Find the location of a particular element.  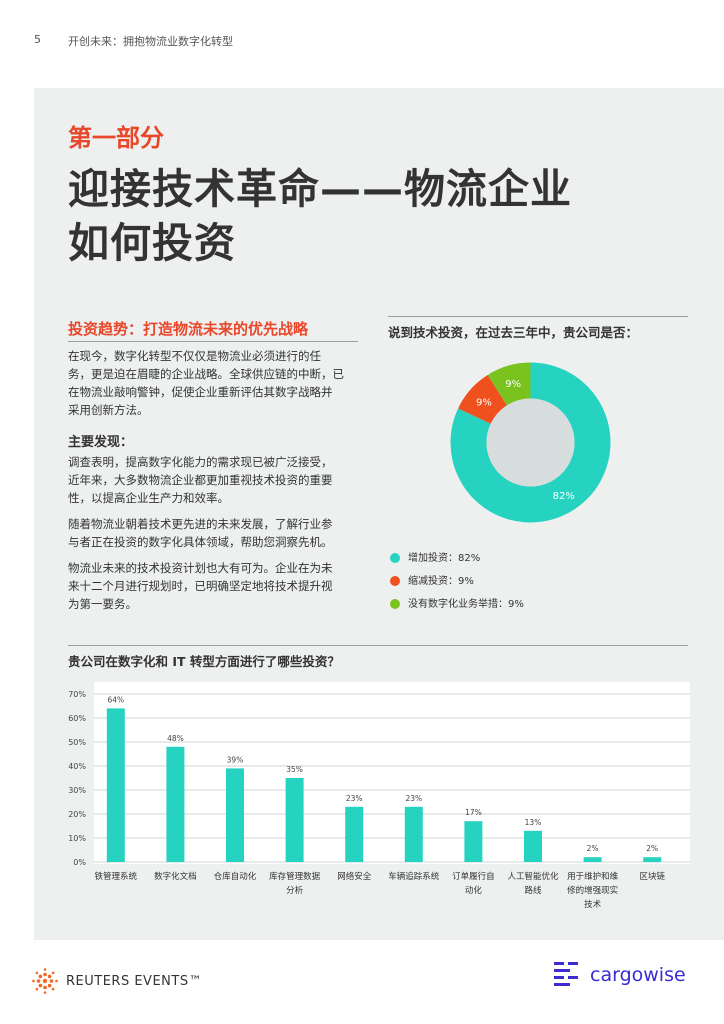

y-tick-label: 60% is located at coordinates (77, 718).